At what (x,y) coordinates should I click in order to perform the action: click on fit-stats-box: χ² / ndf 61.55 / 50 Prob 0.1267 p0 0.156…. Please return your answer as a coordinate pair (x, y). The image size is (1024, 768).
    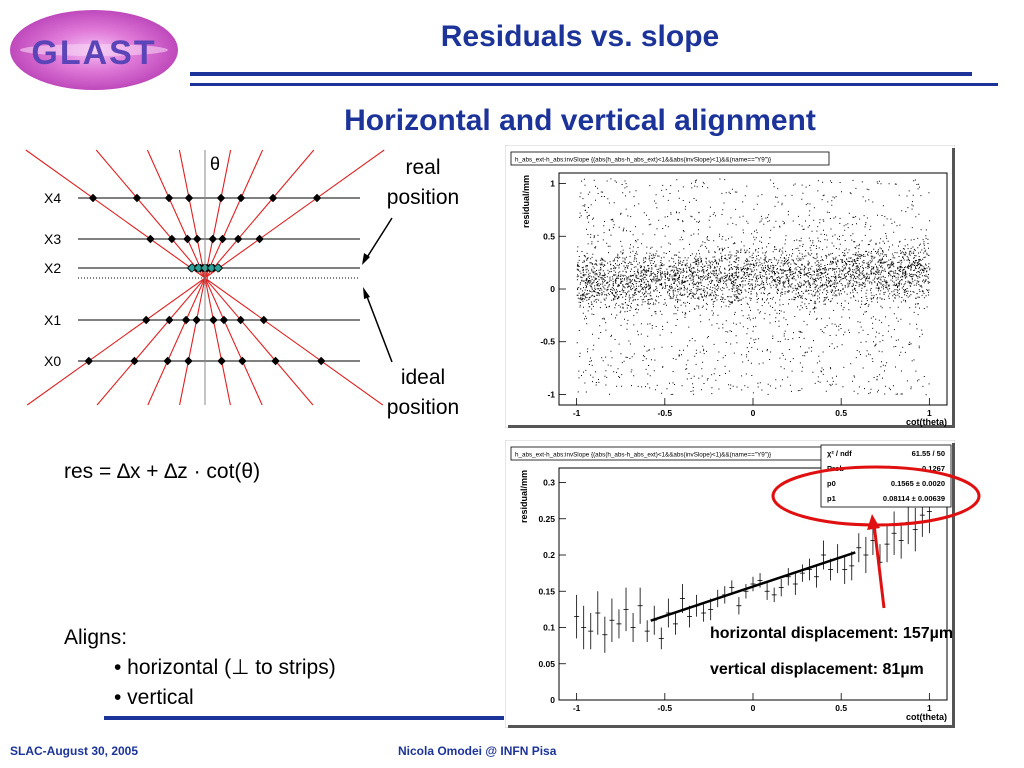
    Looking at the image, I should click on (886, 476).